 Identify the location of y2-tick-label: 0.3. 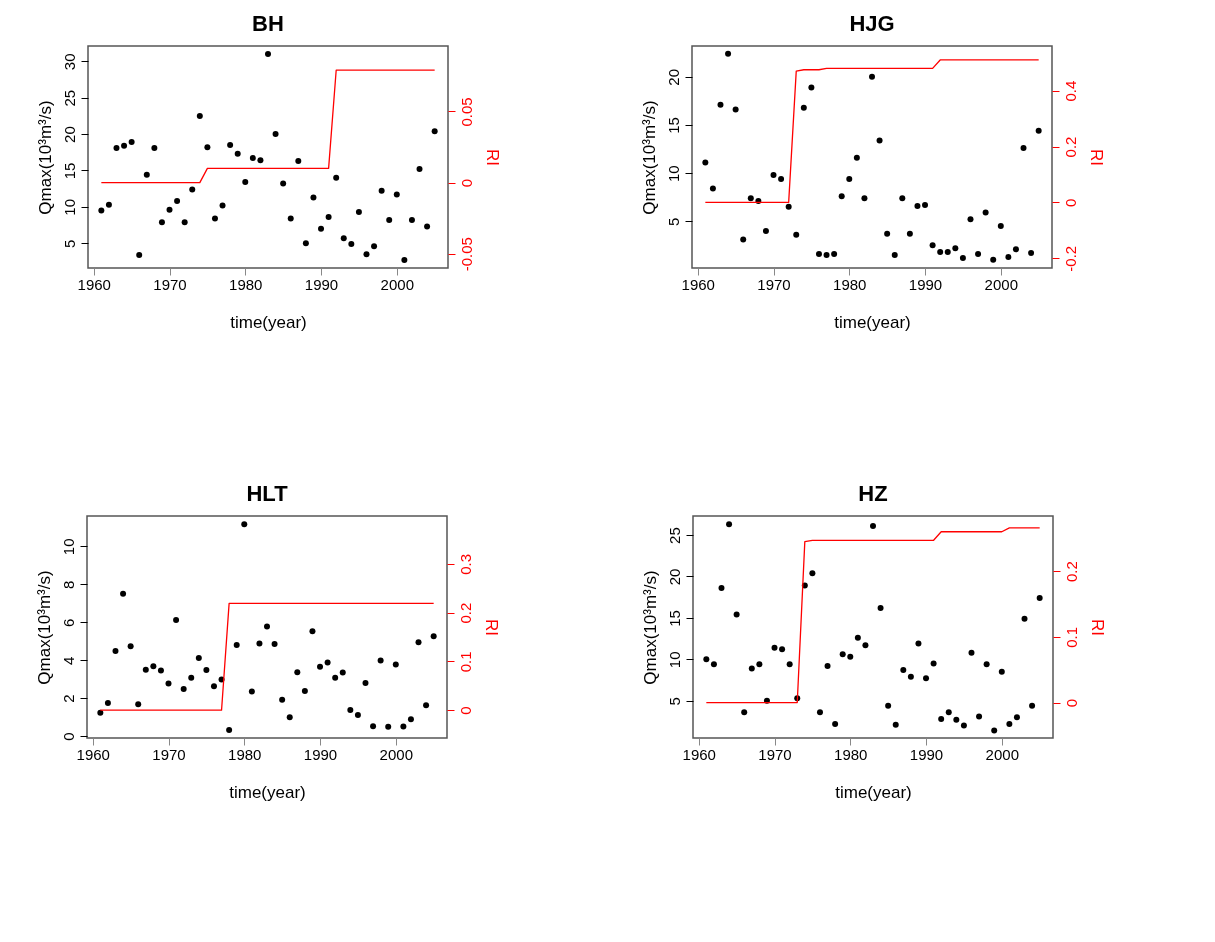
(465, 564).